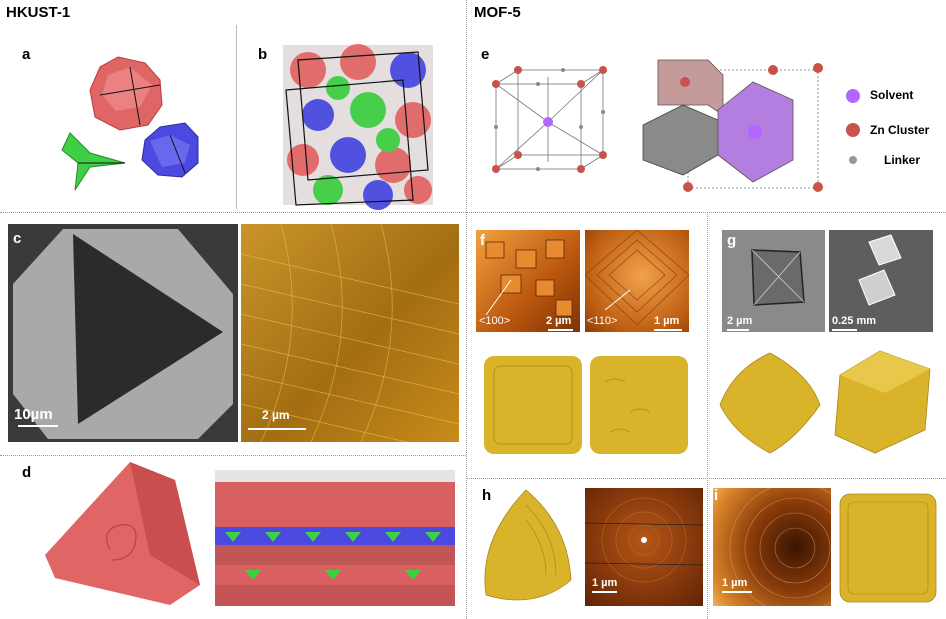  What do you see at coordinates (732, 125) in the screenshot?
I see `panel-e-polyhedra-diagram` at bounding box center [732, 125].